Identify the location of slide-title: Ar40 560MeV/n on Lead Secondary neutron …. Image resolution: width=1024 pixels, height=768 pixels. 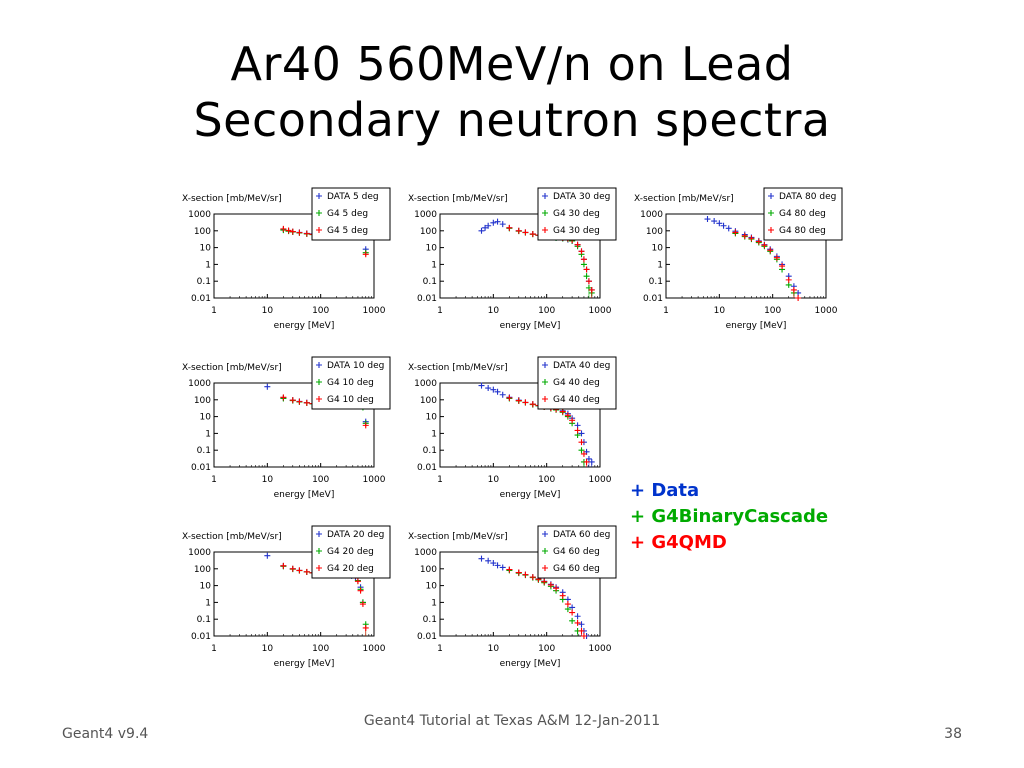
(512, 92).